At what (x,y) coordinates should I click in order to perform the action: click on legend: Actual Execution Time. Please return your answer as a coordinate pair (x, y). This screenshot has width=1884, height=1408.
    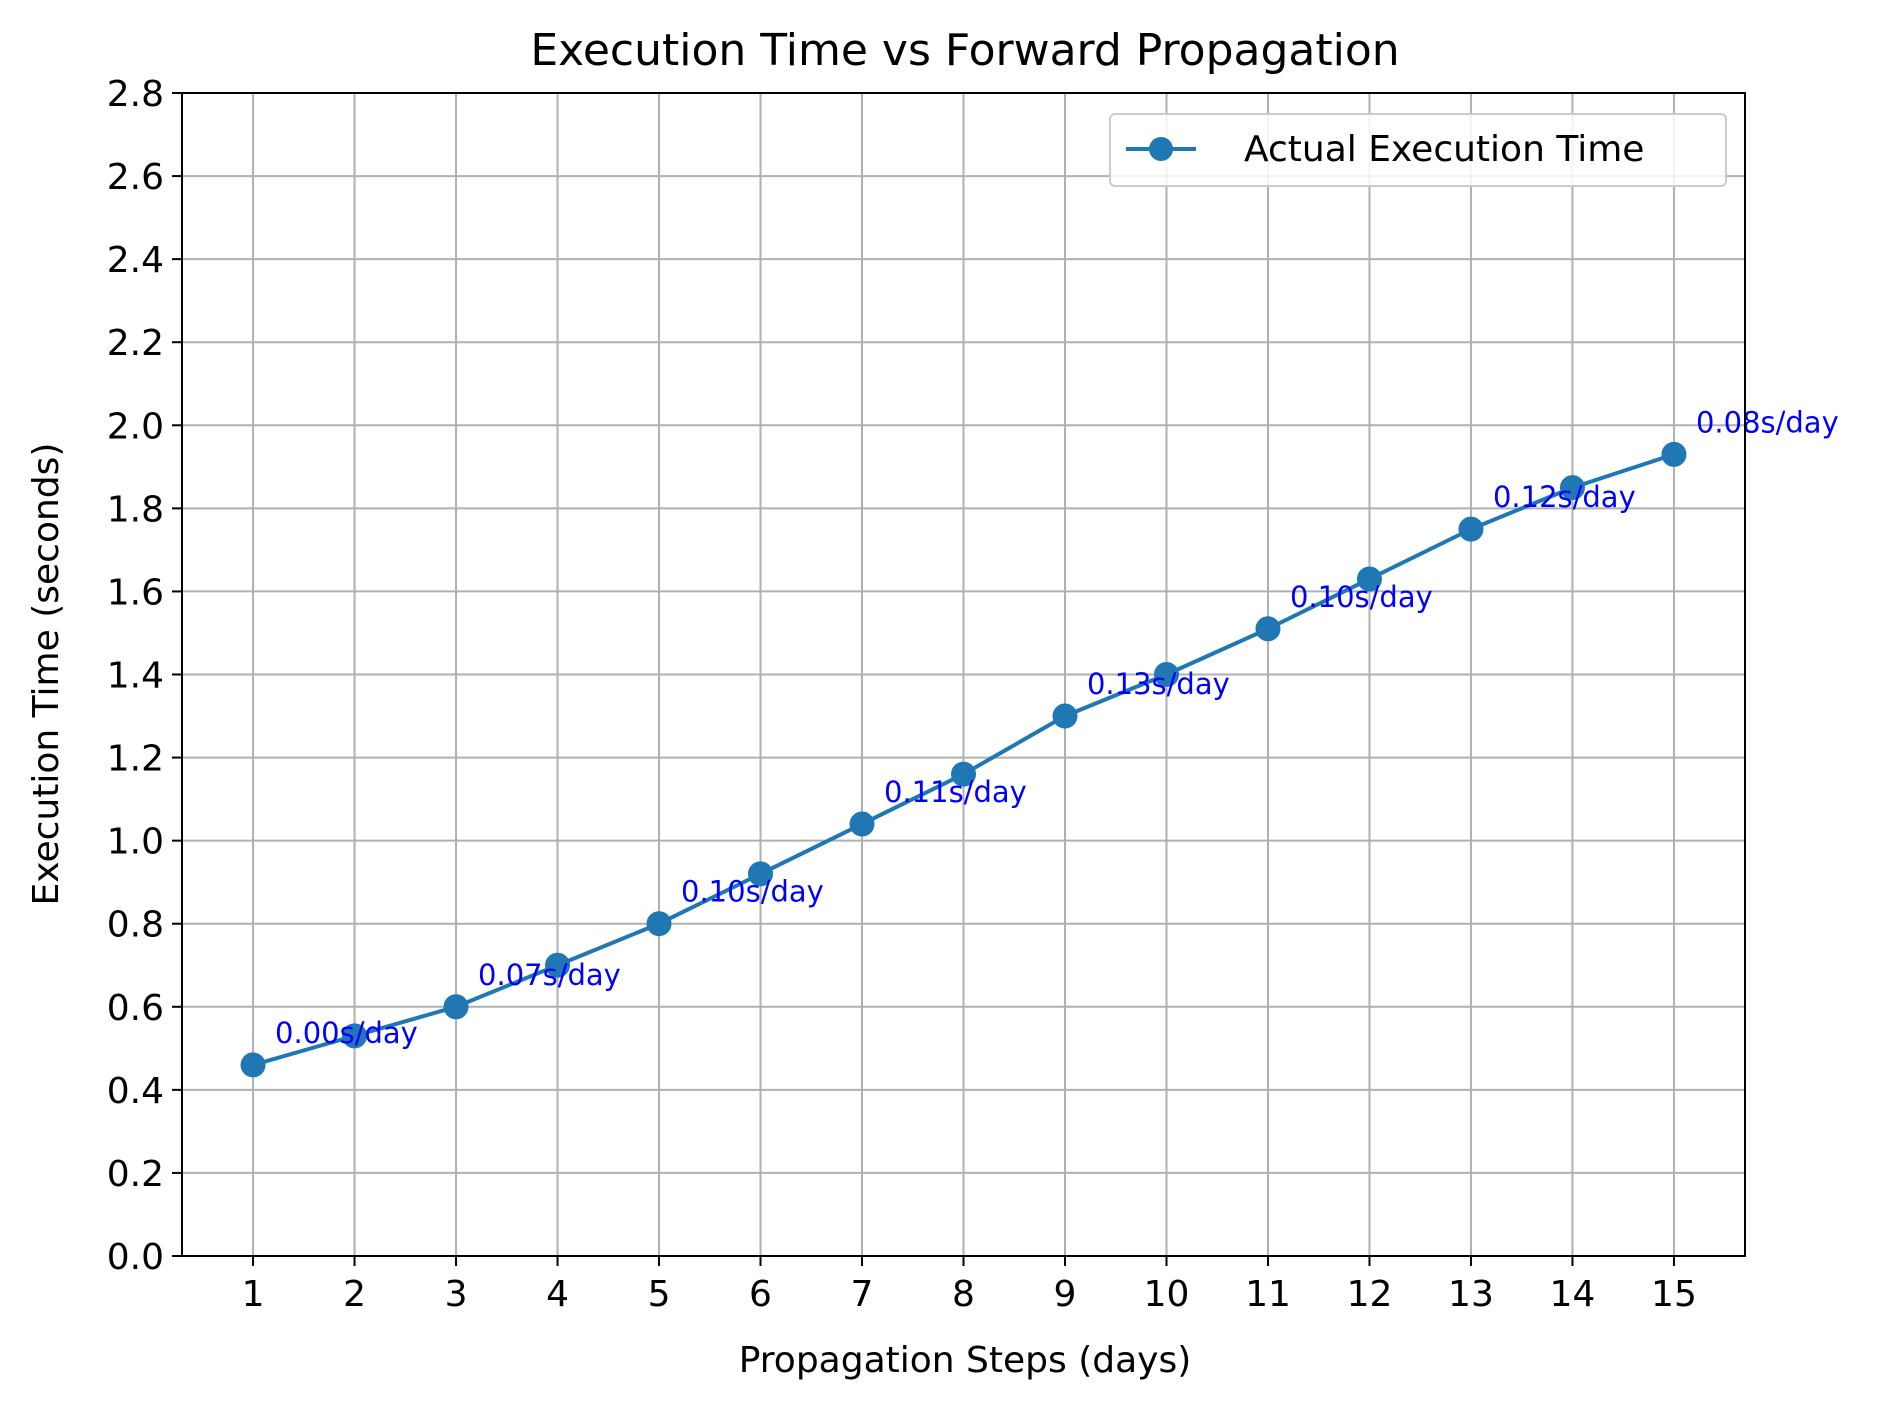
    Looking at the image, I should click on (1418, 150).